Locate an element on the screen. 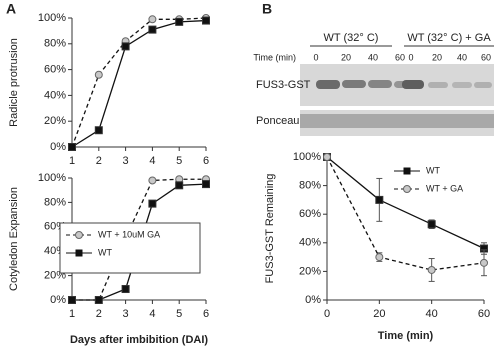  x-tick-label: 60 is located at coordinates (484, 314).